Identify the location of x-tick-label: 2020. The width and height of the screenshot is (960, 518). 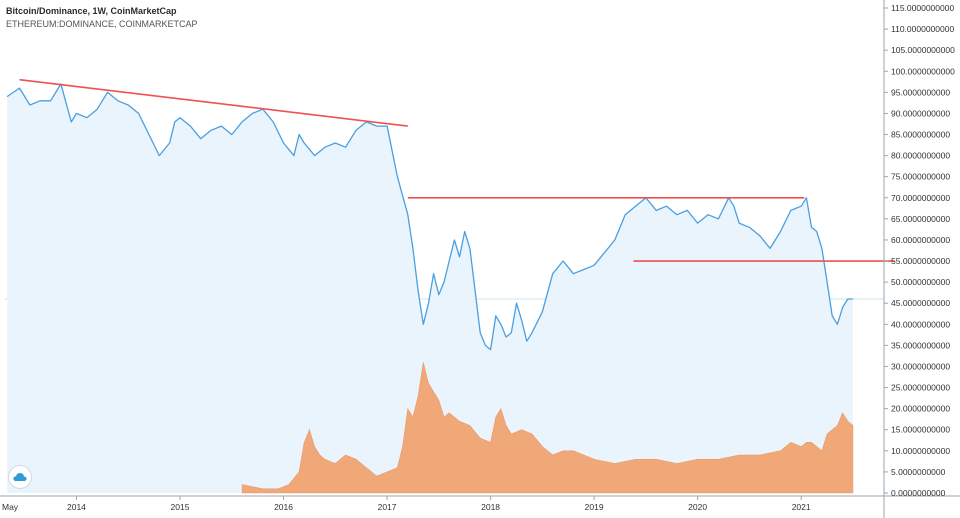
(697, 507).